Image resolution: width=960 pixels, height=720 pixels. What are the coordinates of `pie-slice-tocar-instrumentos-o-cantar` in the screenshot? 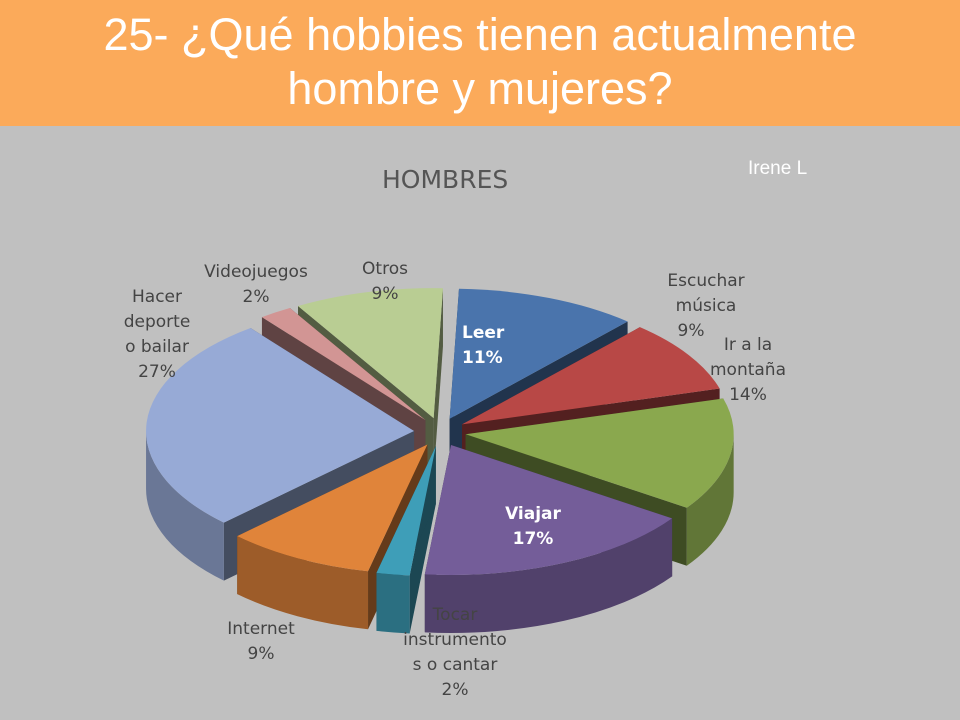 It's located at (406, 511).